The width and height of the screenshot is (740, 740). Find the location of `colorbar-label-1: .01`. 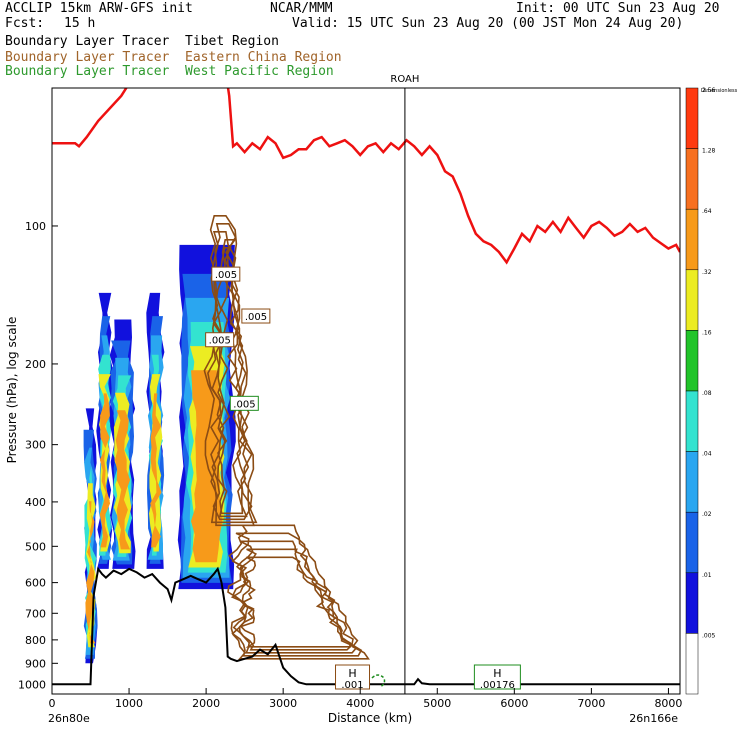

colorbar-label-1: .01 is located at coordinates (707, 575).